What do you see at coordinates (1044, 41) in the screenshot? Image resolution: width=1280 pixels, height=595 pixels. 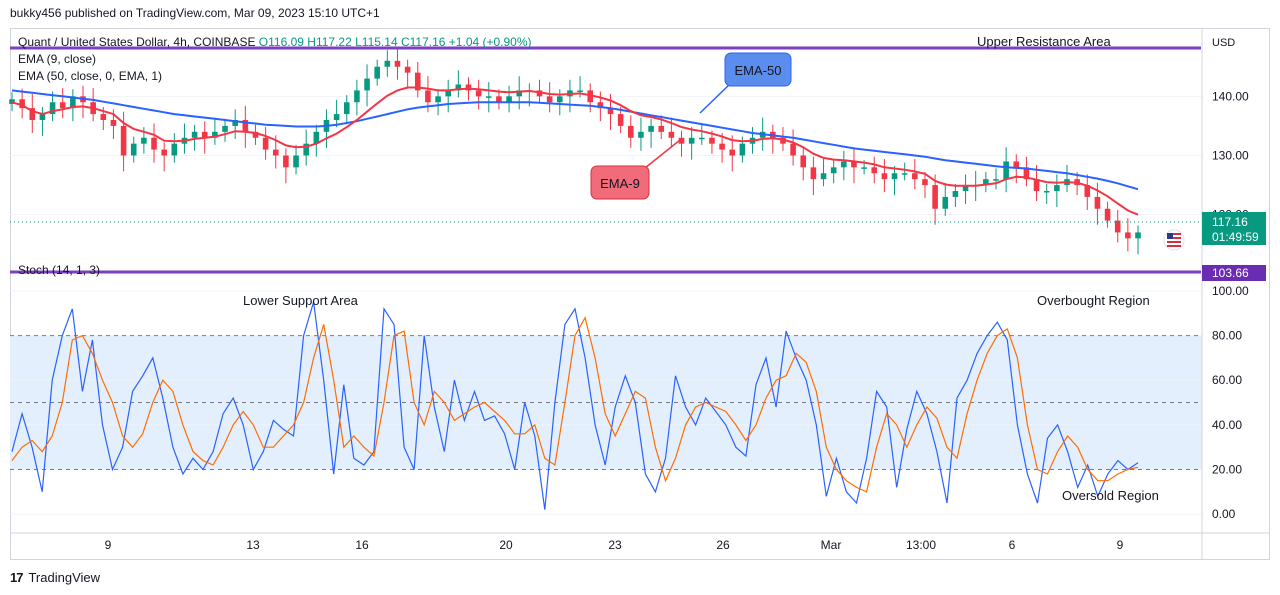 I see `upper-resistance-label: Upper Resistance Area` at bounding box center [1044, 41].